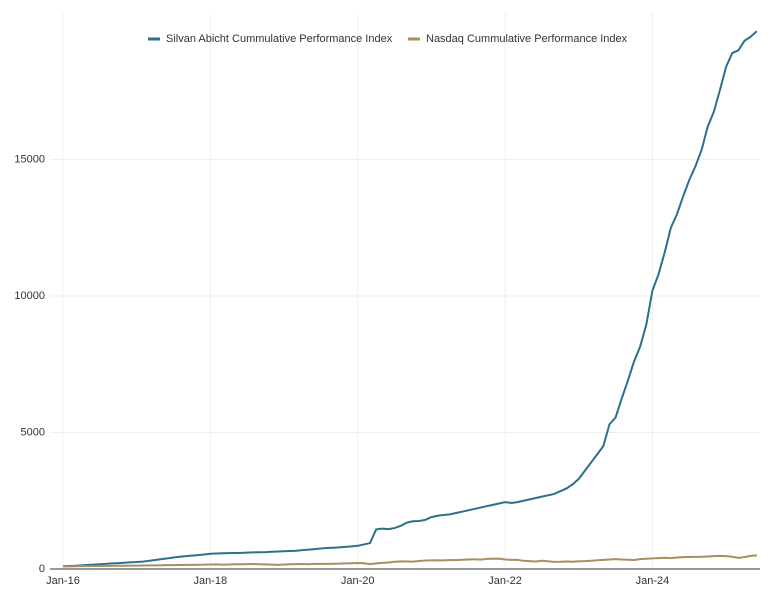  What do you see at coordinates (527, 39) in the screenshot?
I see `legend-label: Nasdaq Cummulative Performance Index` at bounding box center [527, 39].